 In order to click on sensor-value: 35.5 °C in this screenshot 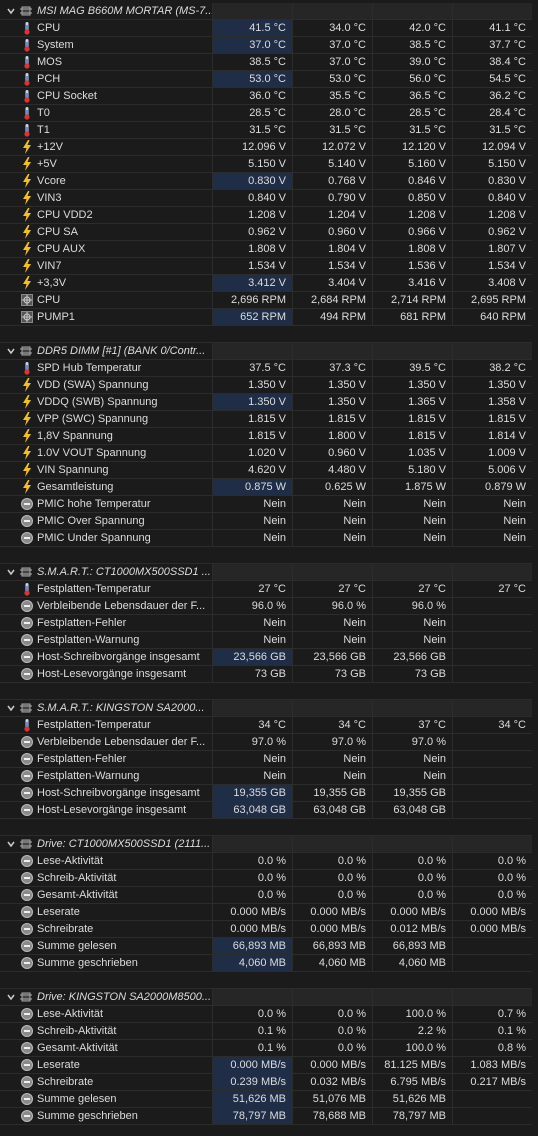, I will do `click(332, 96)`.